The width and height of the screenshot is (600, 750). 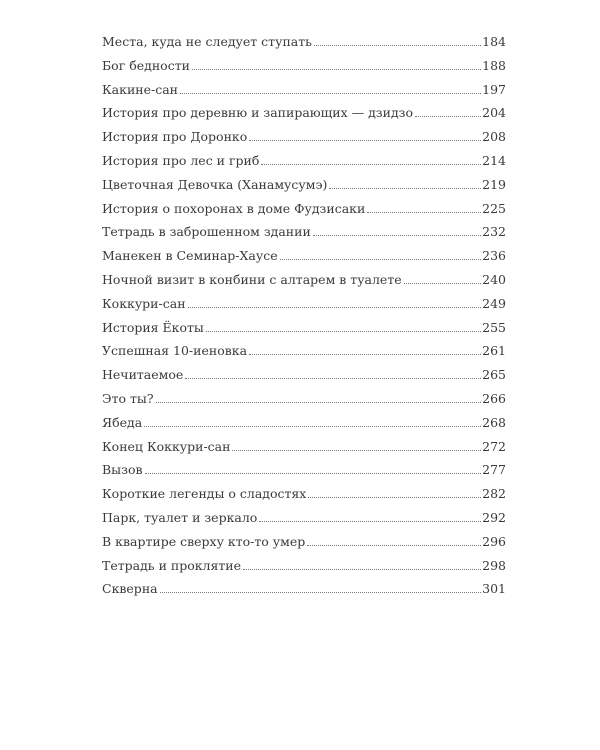 I want to click on toc-entry: Какине-сан 197, so click(x=304, y=94).